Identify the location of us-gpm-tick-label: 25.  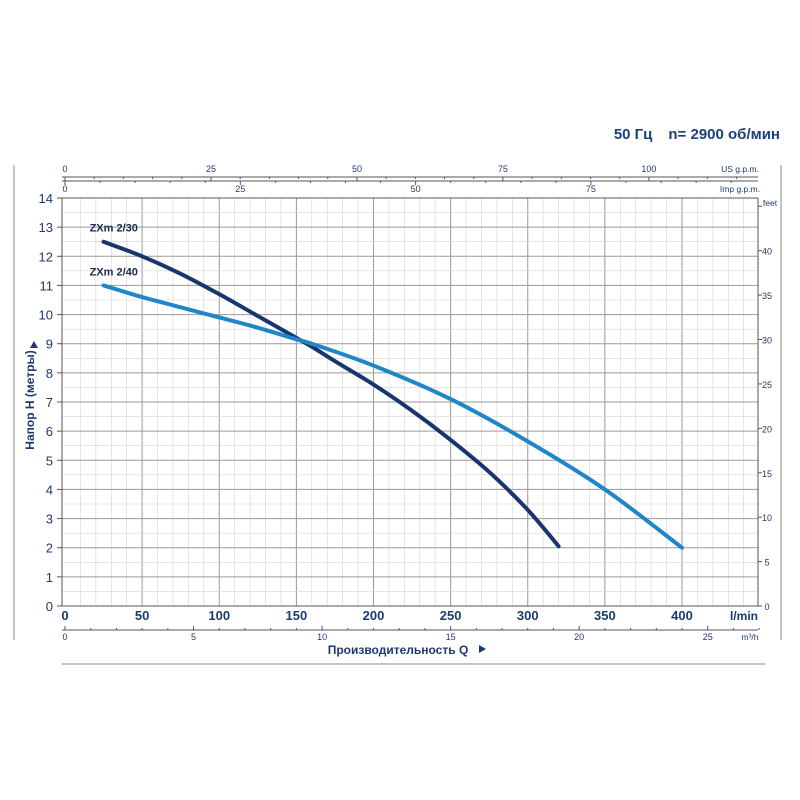
(211, 169).